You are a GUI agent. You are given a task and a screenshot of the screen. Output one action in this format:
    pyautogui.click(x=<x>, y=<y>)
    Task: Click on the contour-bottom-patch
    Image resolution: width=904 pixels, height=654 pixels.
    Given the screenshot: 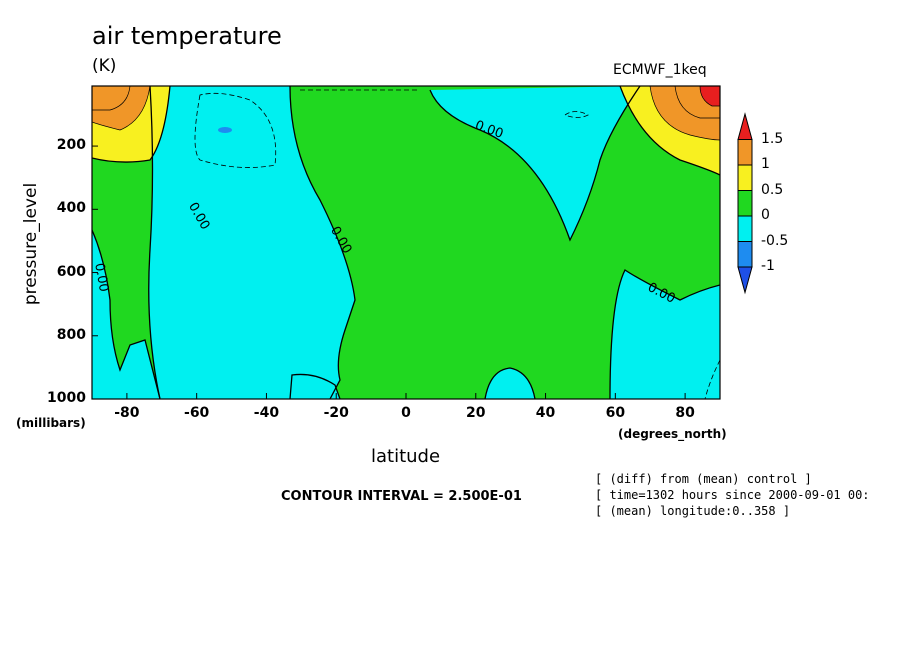 What is the action you would take?
    pyautogui.click(x=315, y=386)
    